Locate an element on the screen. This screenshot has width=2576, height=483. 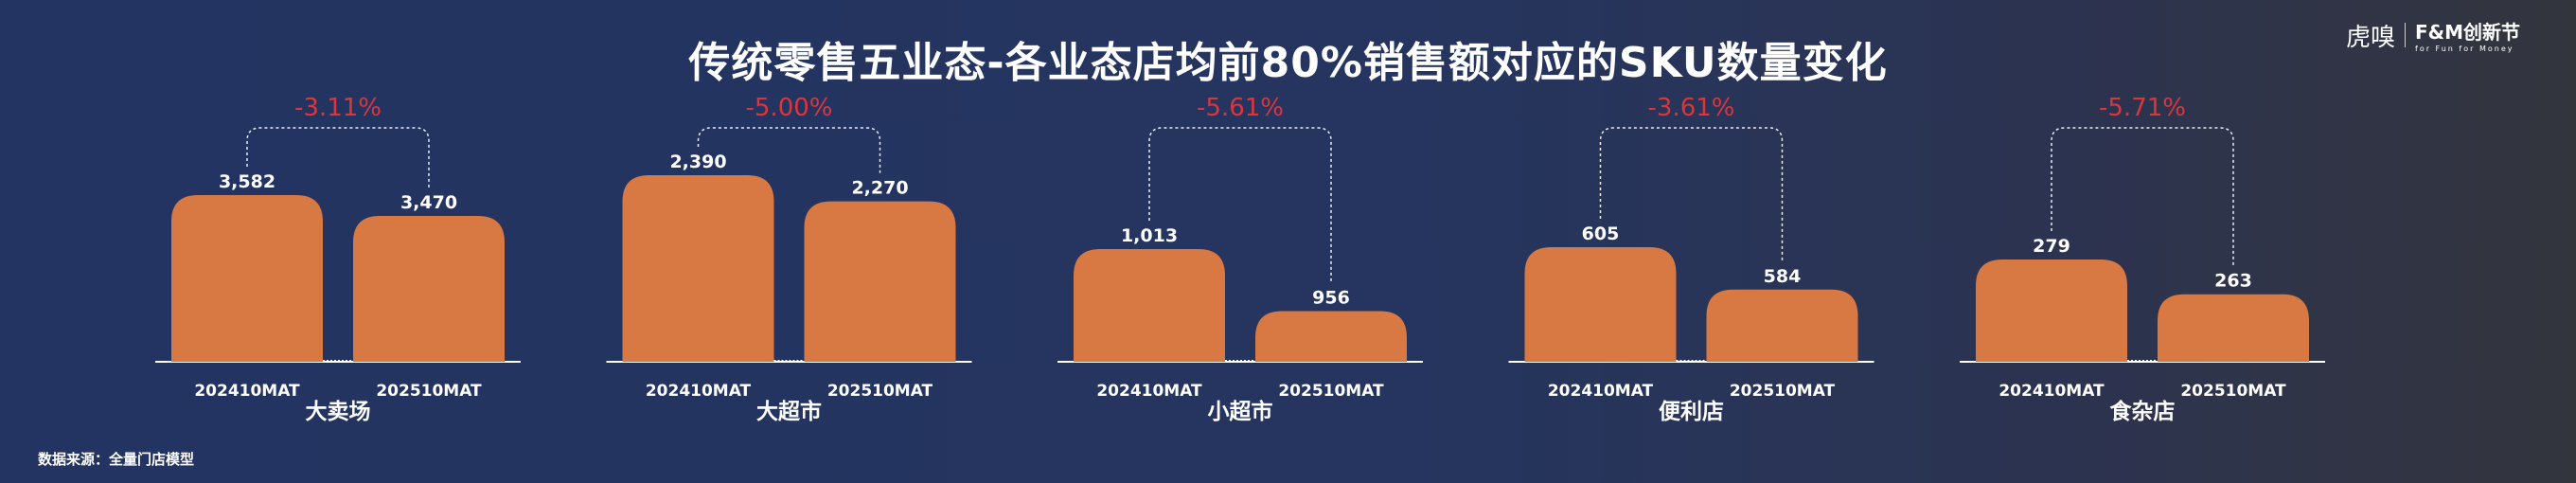
group-label: 大超市 is located at coordinates (789, 411).